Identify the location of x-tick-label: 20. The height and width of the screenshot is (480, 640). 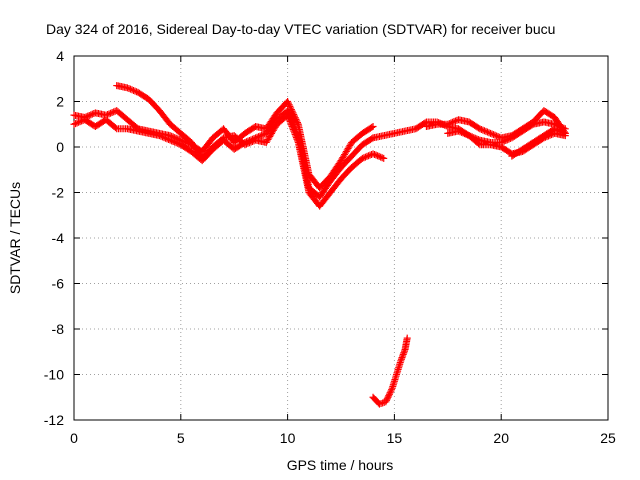
(501, 438).